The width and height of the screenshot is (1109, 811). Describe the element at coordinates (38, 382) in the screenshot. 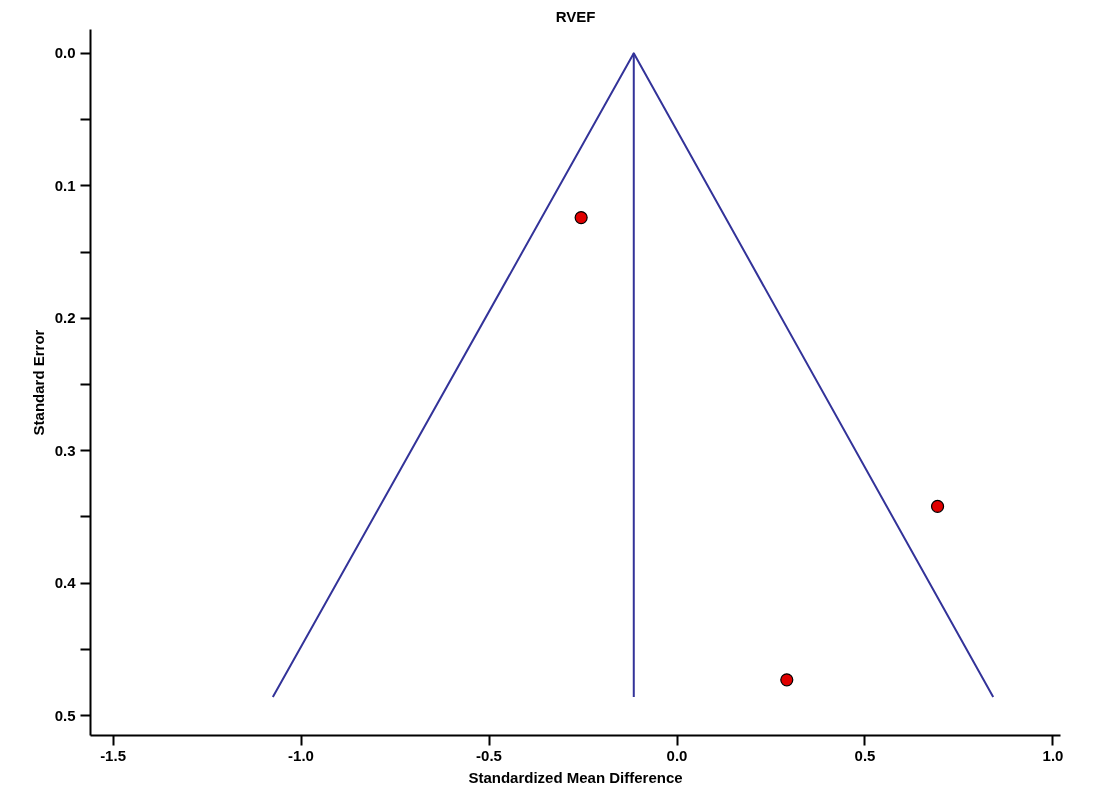

I see `y-axis-title: Standard Error` at that location.